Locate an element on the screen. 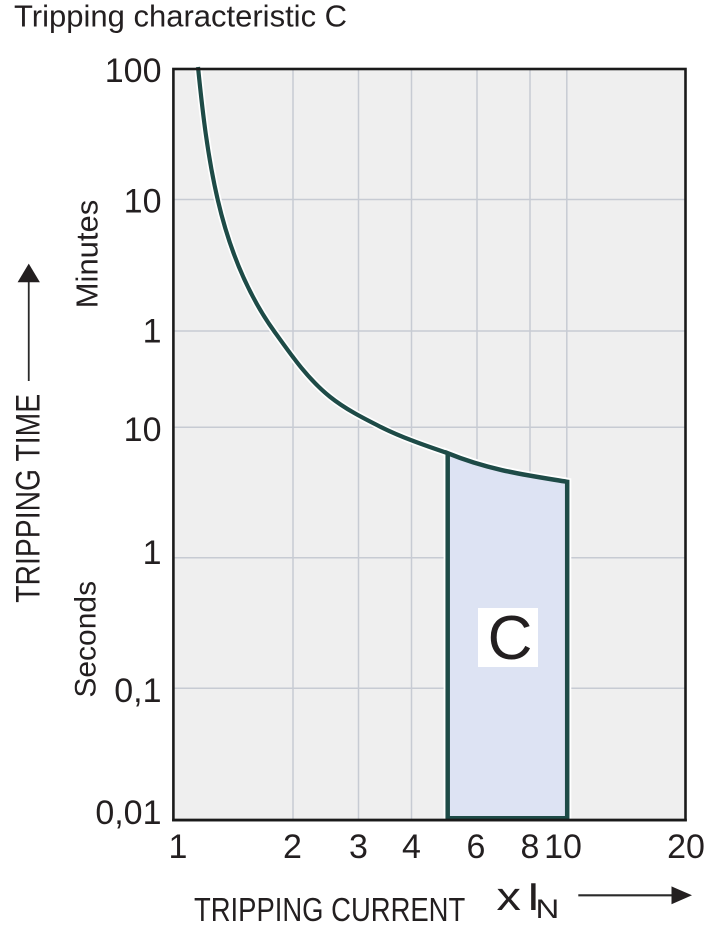 This screenshot has height=928, width=720. svg-text: x is located at coordinates (509, 897).